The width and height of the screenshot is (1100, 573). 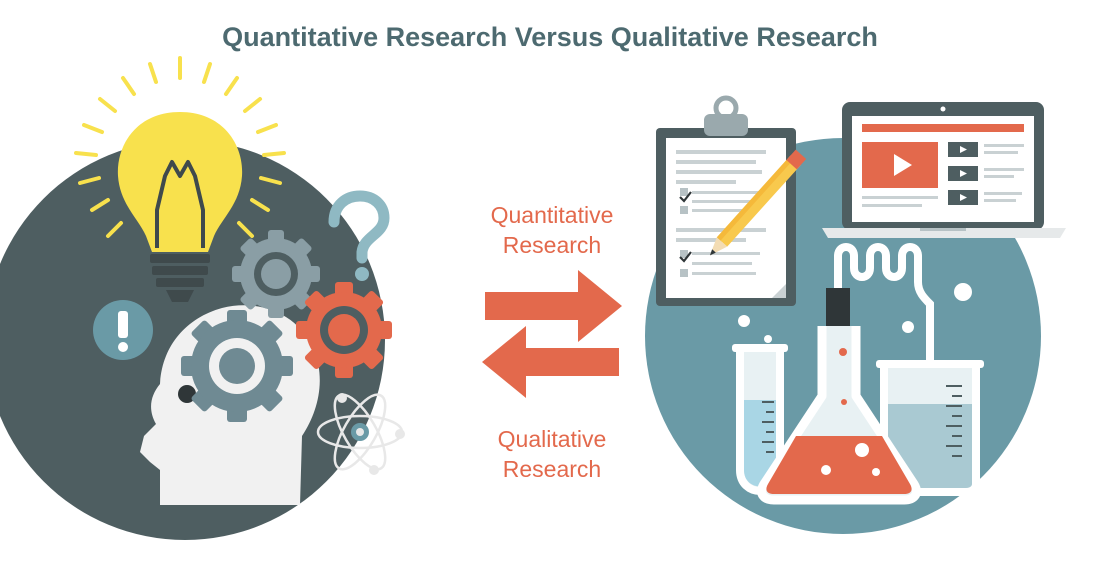 What do you see at coordinates (838, 308) in the screenshot?
I see `flask-stopper` at bounding box center [838, 308].